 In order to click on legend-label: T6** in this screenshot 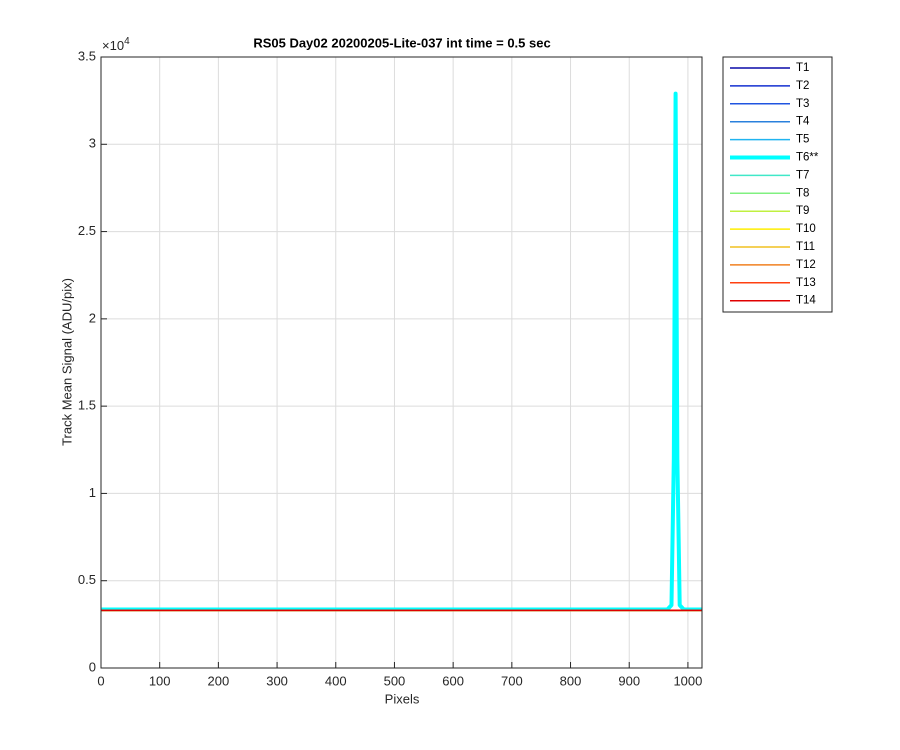, I will do `click(807, 158)`.